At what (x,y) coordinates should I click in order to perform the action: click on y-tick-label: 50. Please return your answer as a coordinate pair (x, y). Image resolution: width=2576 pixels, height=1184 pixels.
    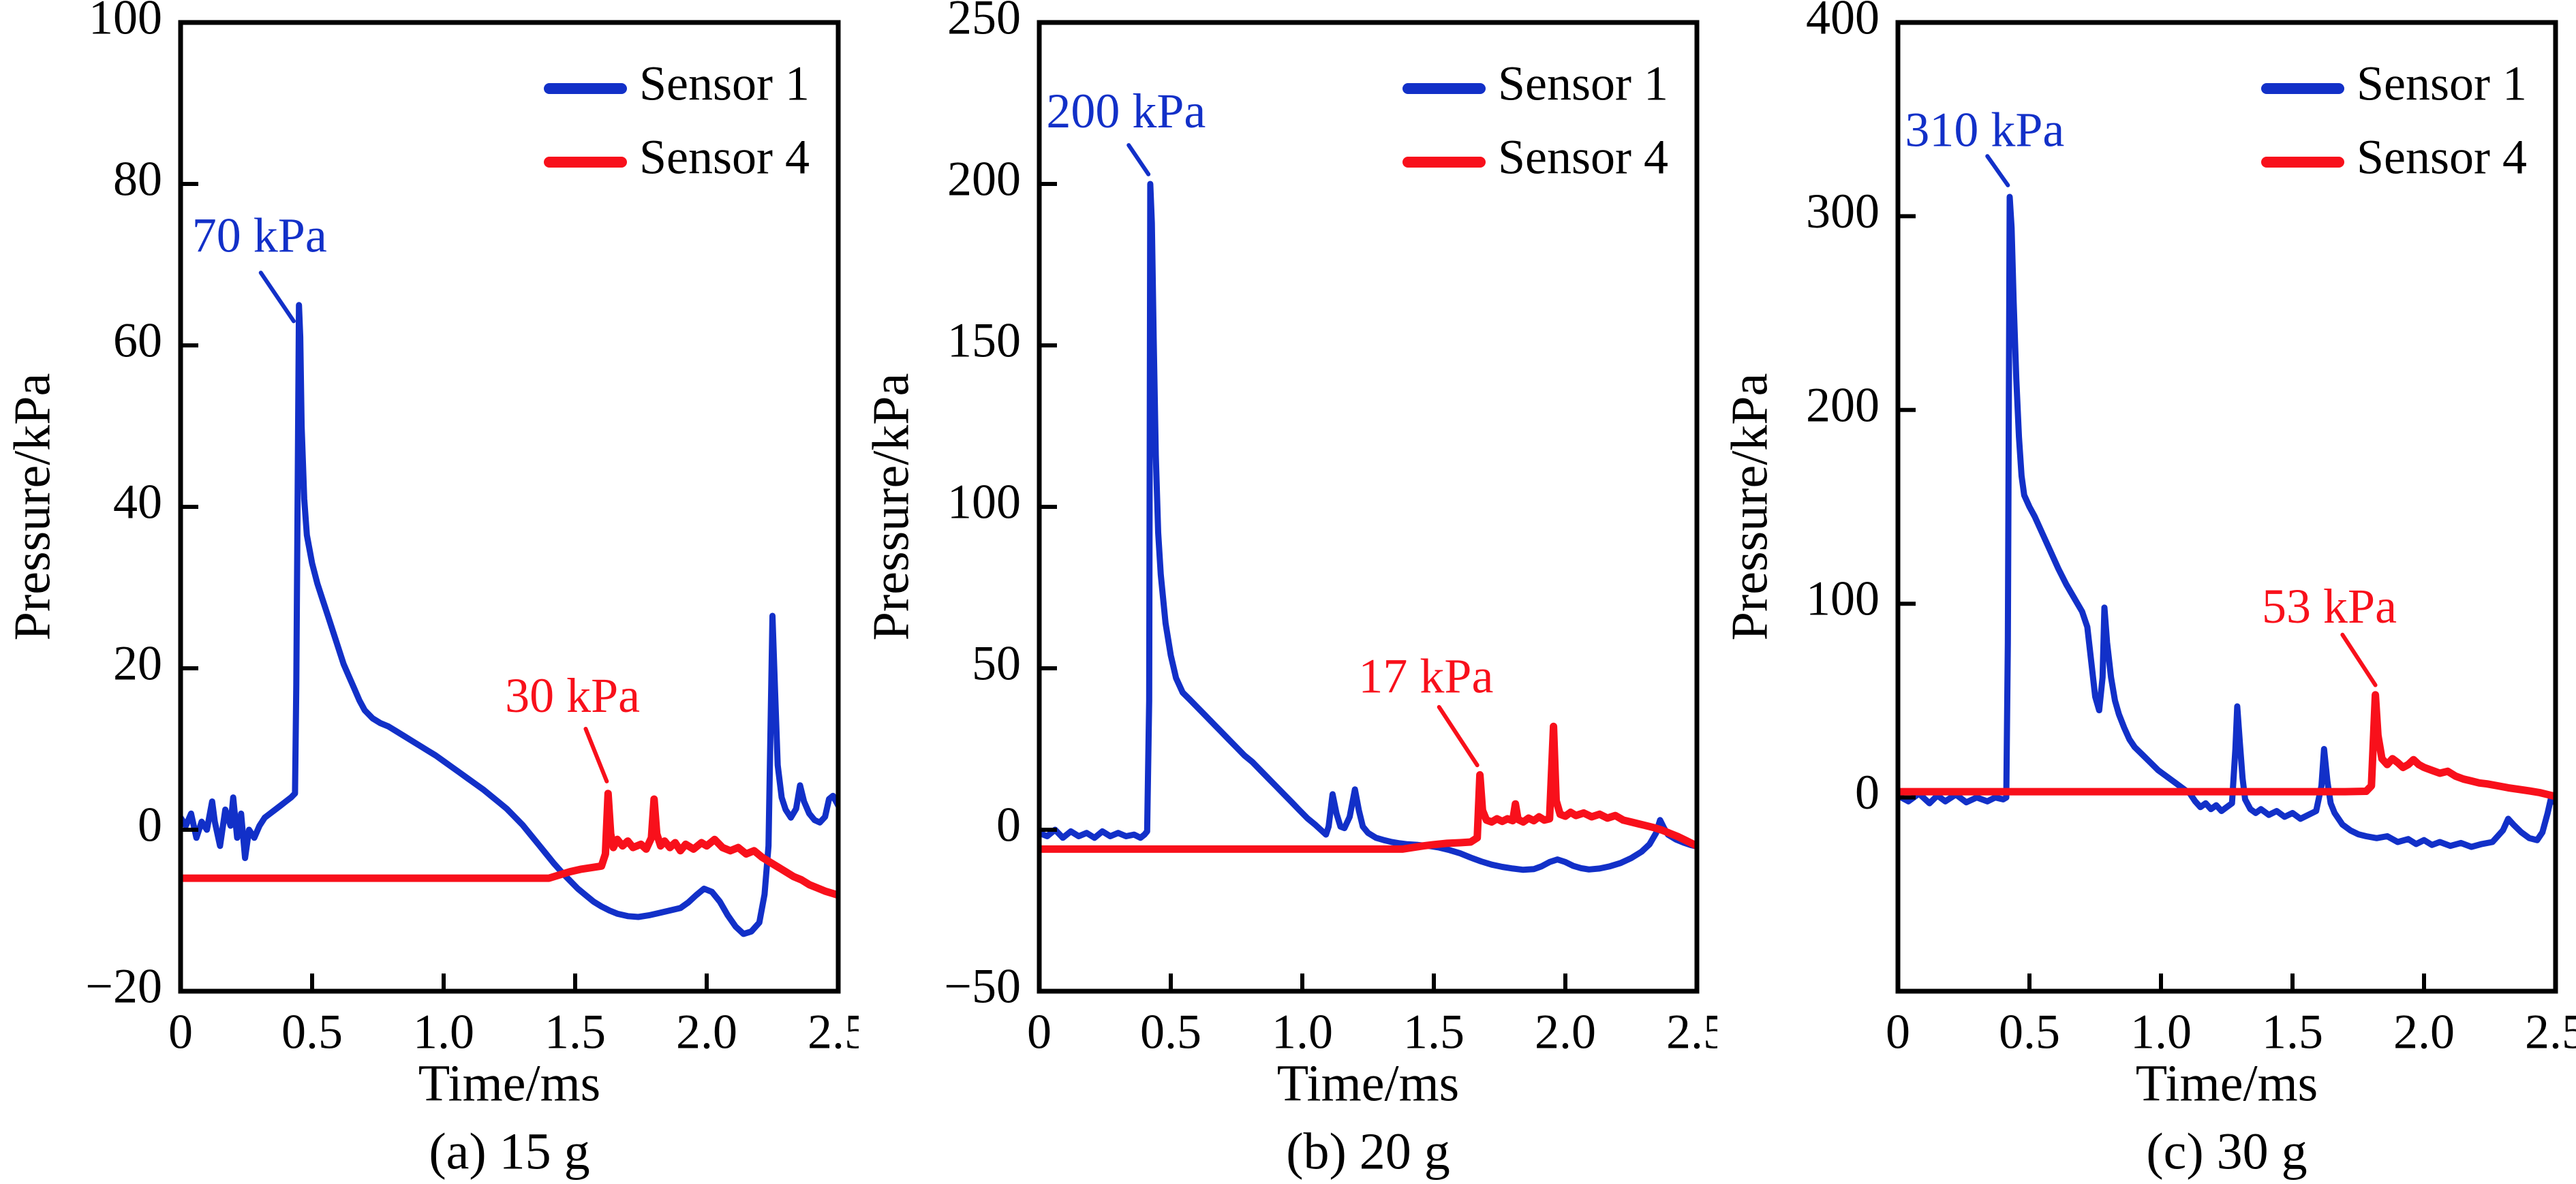
    Looking at the image, I should click on (996, 663).